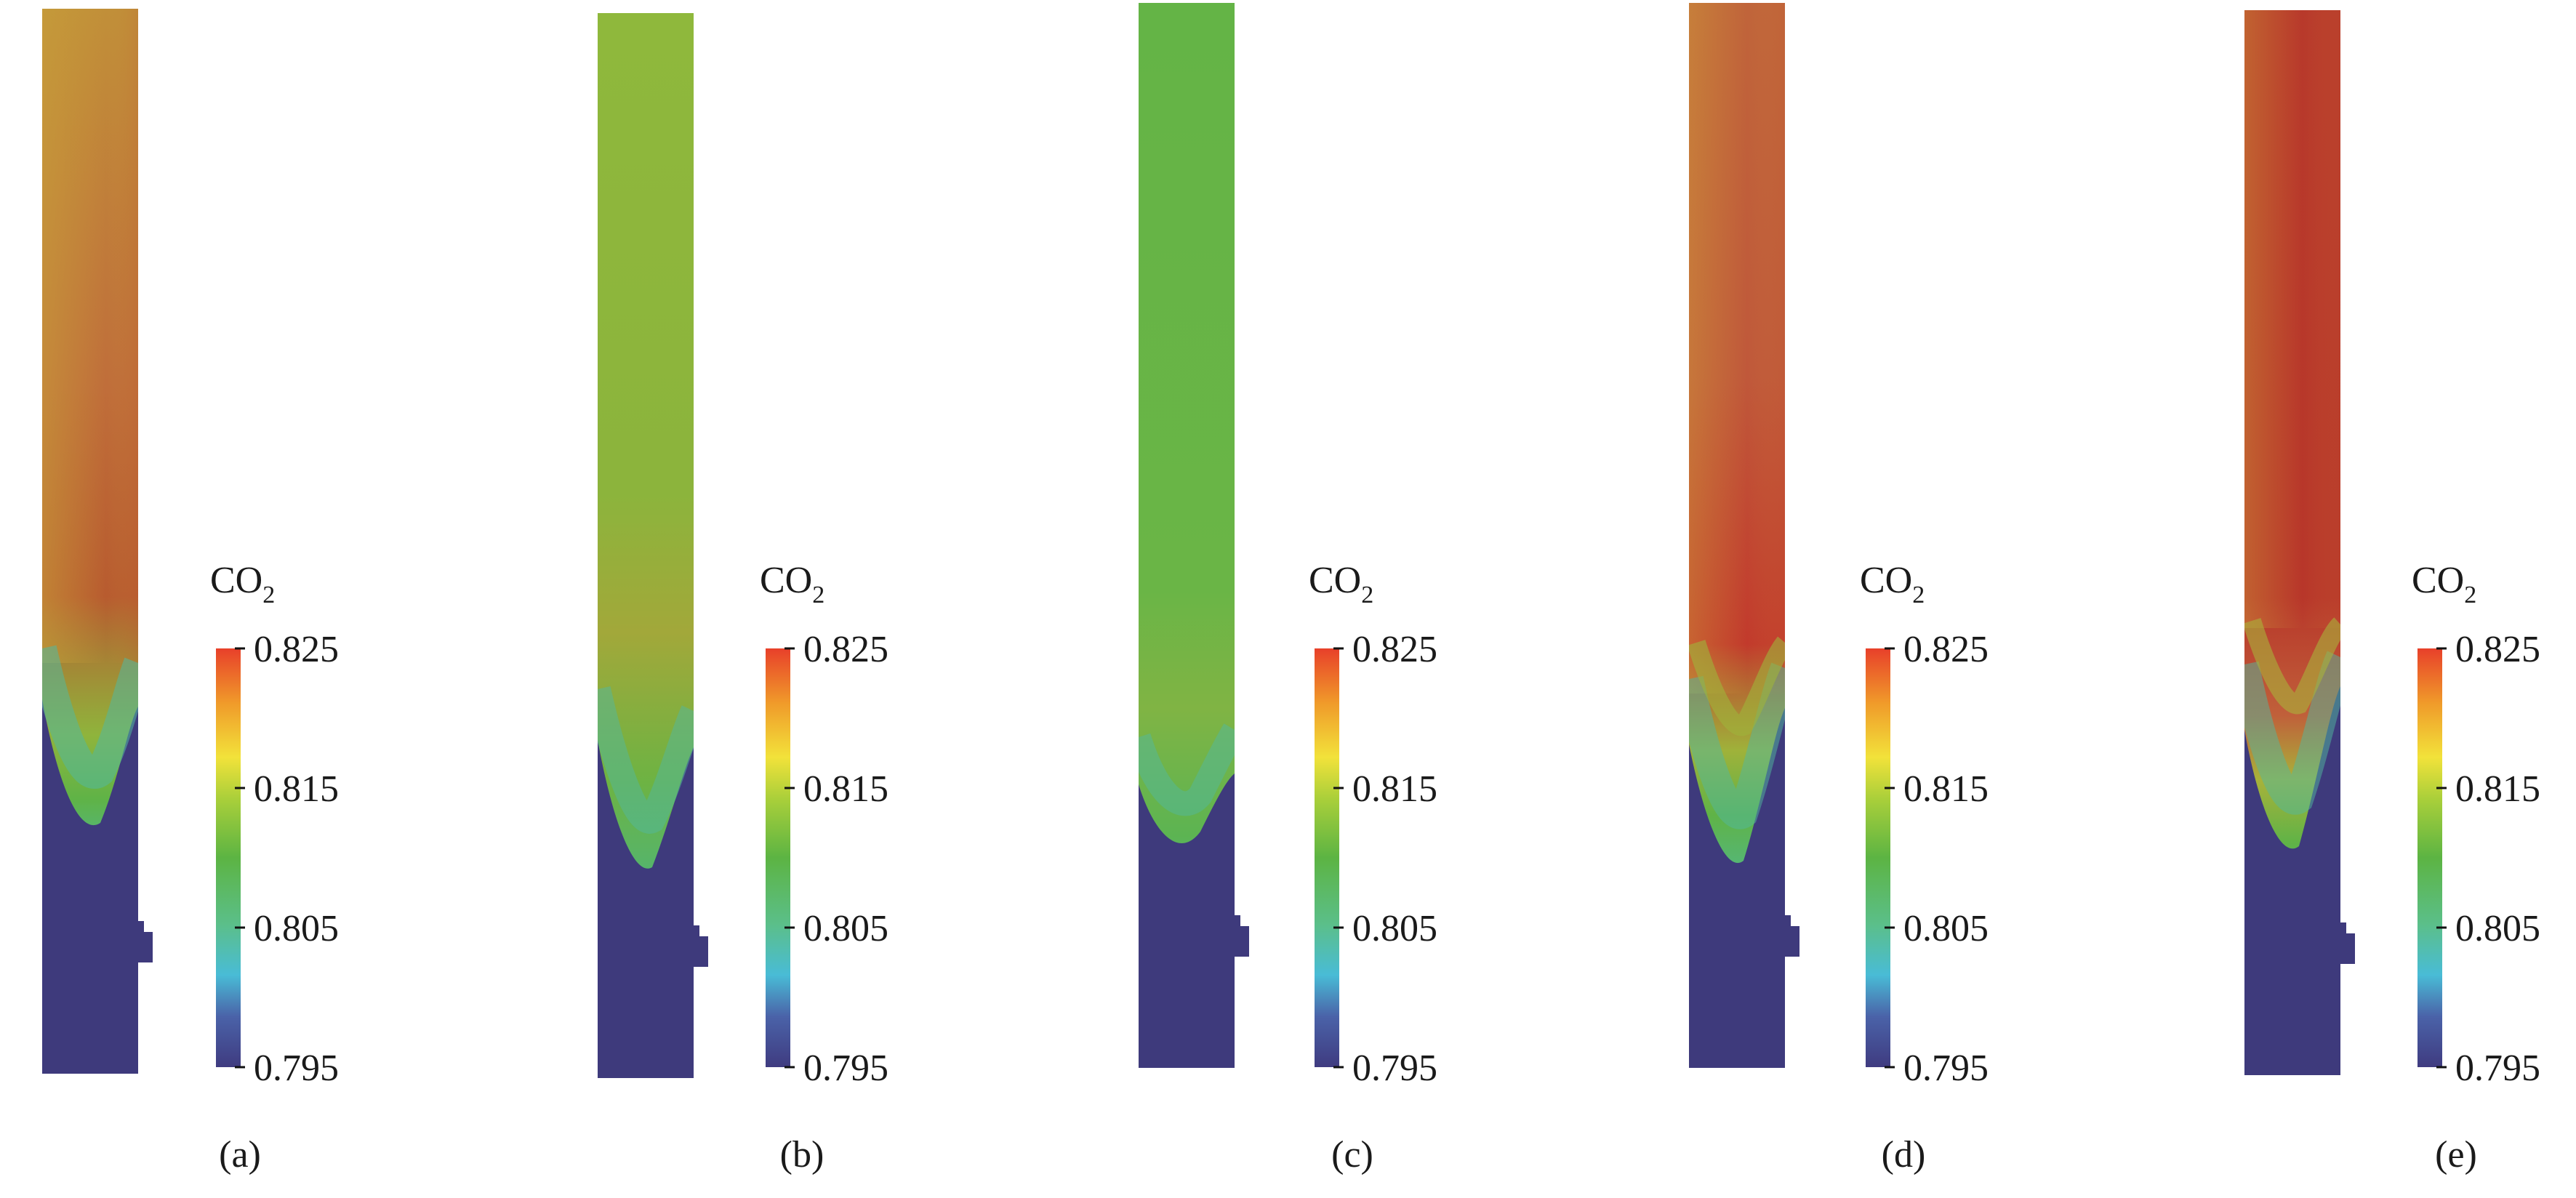 The width and height of the screenshot is (2576, 1198). What do you see at coordinates (274, 824) in the screenshot?
I see `colorbar-a: CO2 0.825 0.815 0.805 0.795` at bounding box center [274, 824].